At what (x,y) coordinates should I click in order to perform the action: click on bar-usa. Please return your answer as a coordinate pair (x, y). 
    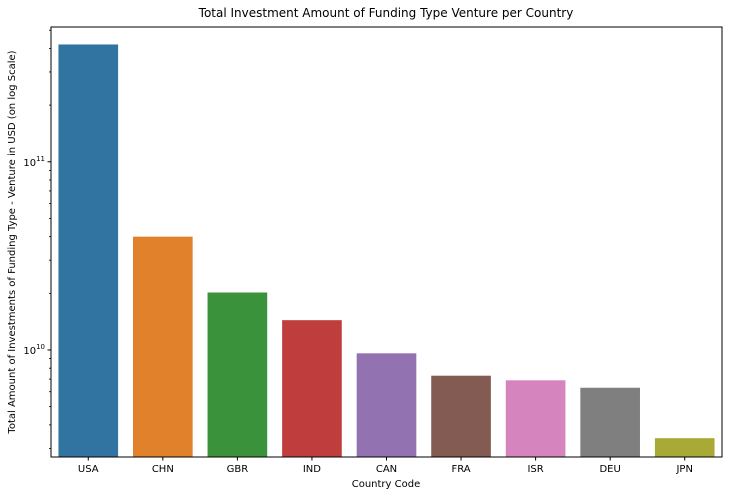
    Looking at the image, I should click on (88, 251).